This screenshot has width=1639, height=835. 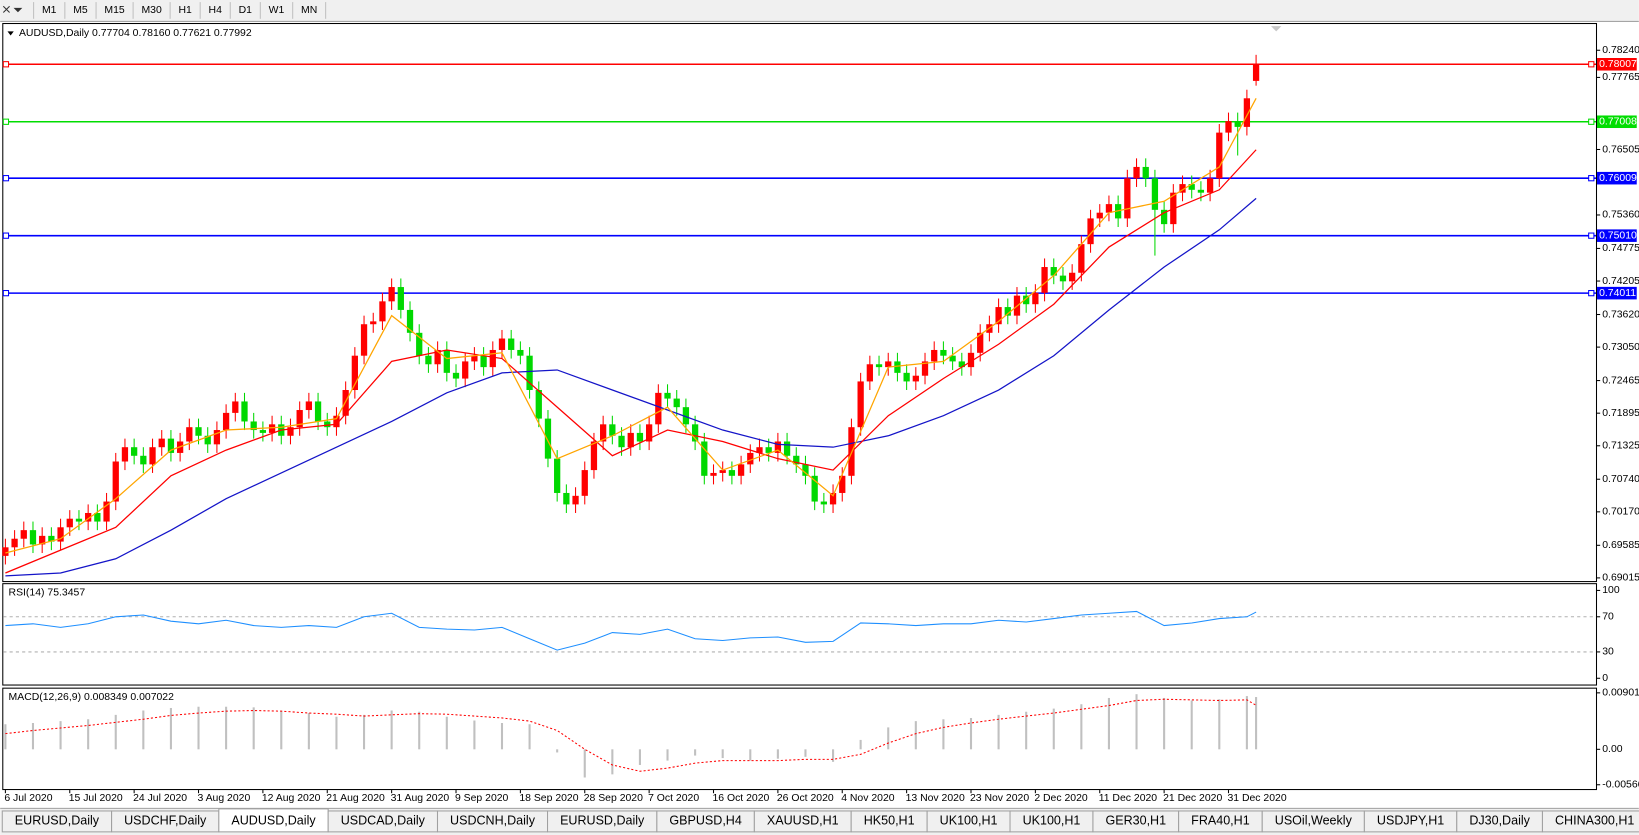 What do you see at coordinates (1499, 821) in the screenshot?
I see `chart-tab-label: DJ30,Daily` at bounding box center [1499, 821].